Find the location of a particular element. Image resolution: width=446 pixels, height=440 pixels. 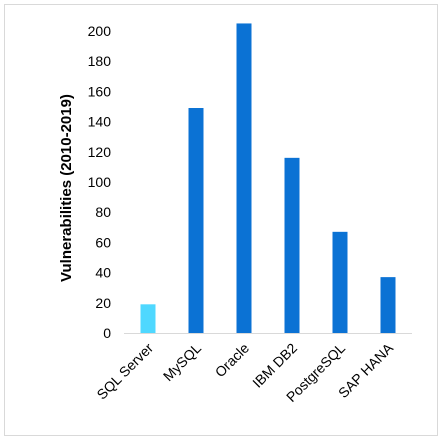

bar-oracle is located at coordinates (244, 178).